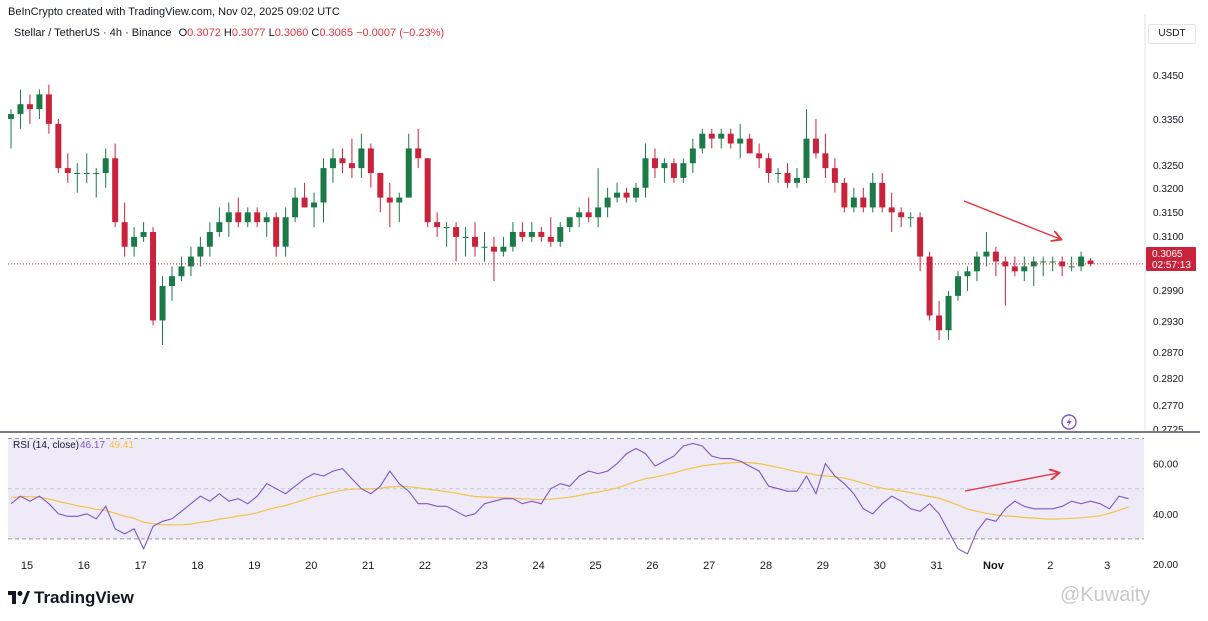 This screenshot has height=621, width=1208. I want to click on rsi-ma-value: 49.41, so click(121, 445).